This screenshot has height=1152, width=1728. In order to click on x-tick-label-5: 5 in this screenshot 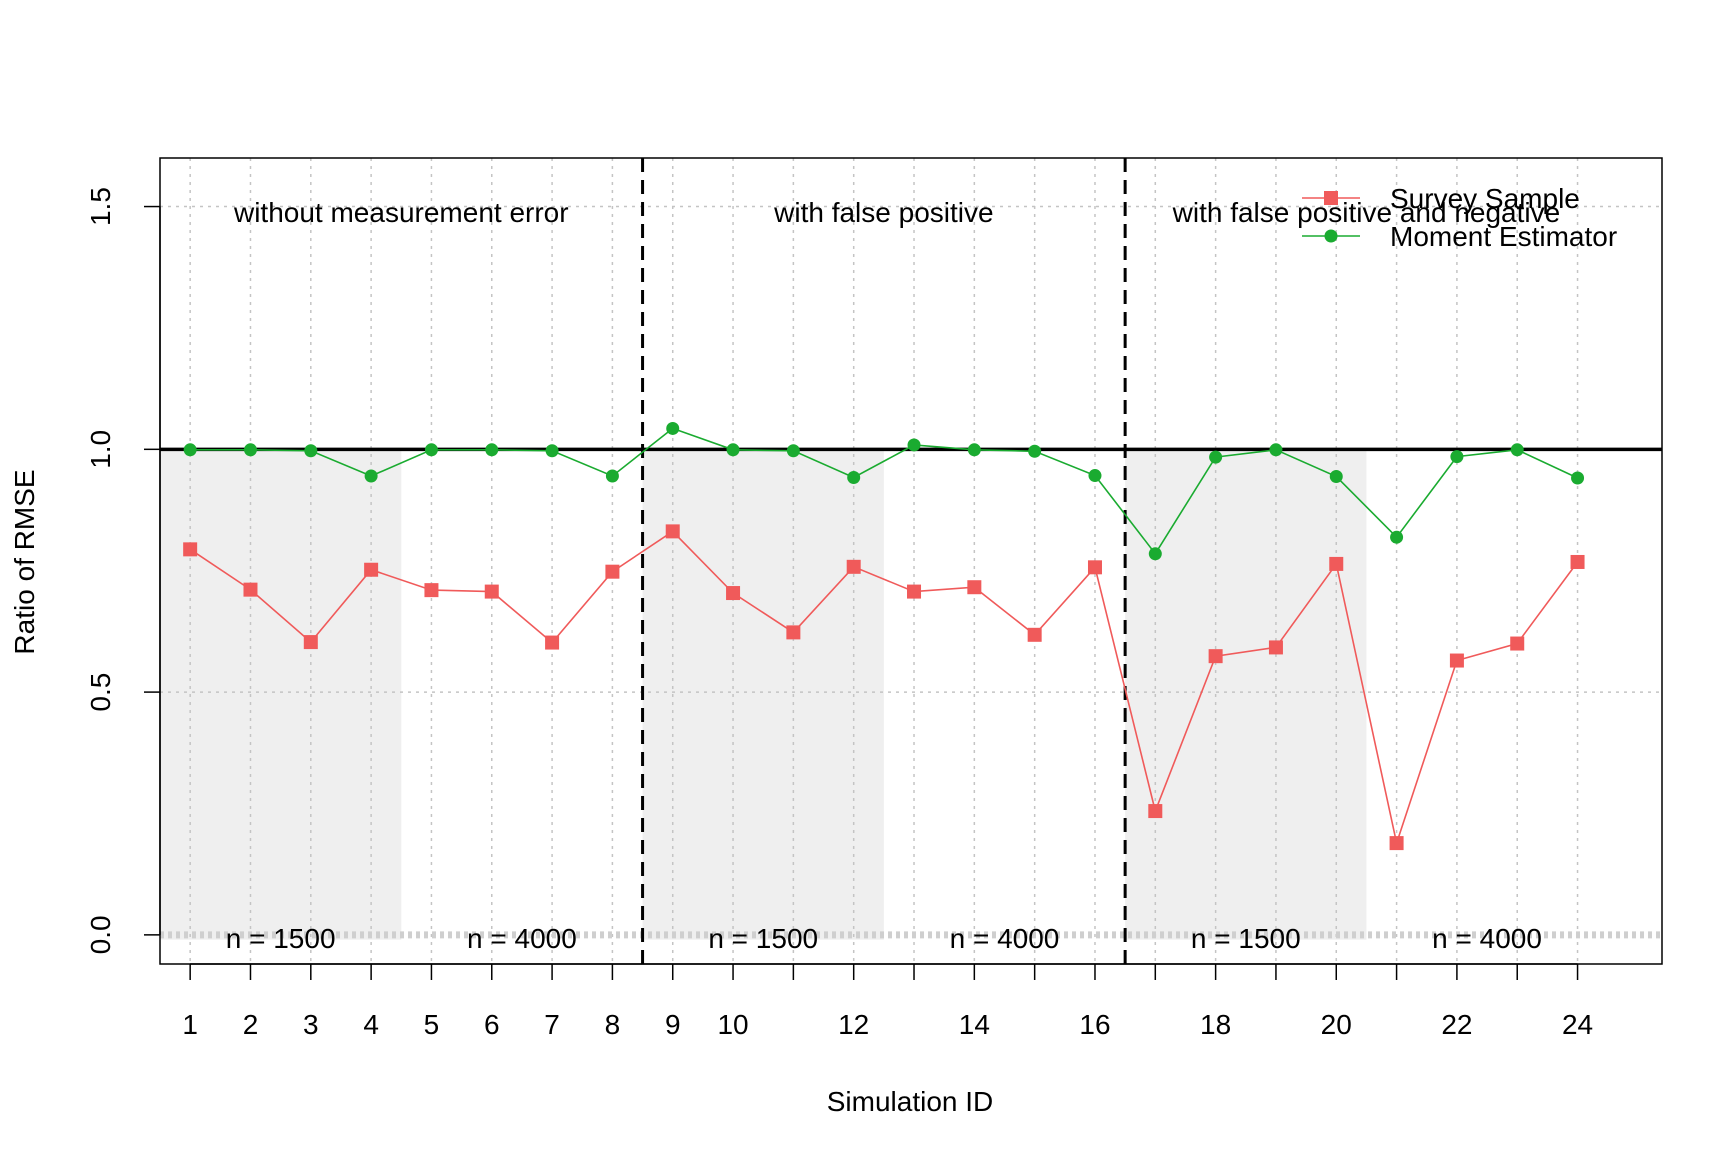, I will do `click(432, 1024)`.